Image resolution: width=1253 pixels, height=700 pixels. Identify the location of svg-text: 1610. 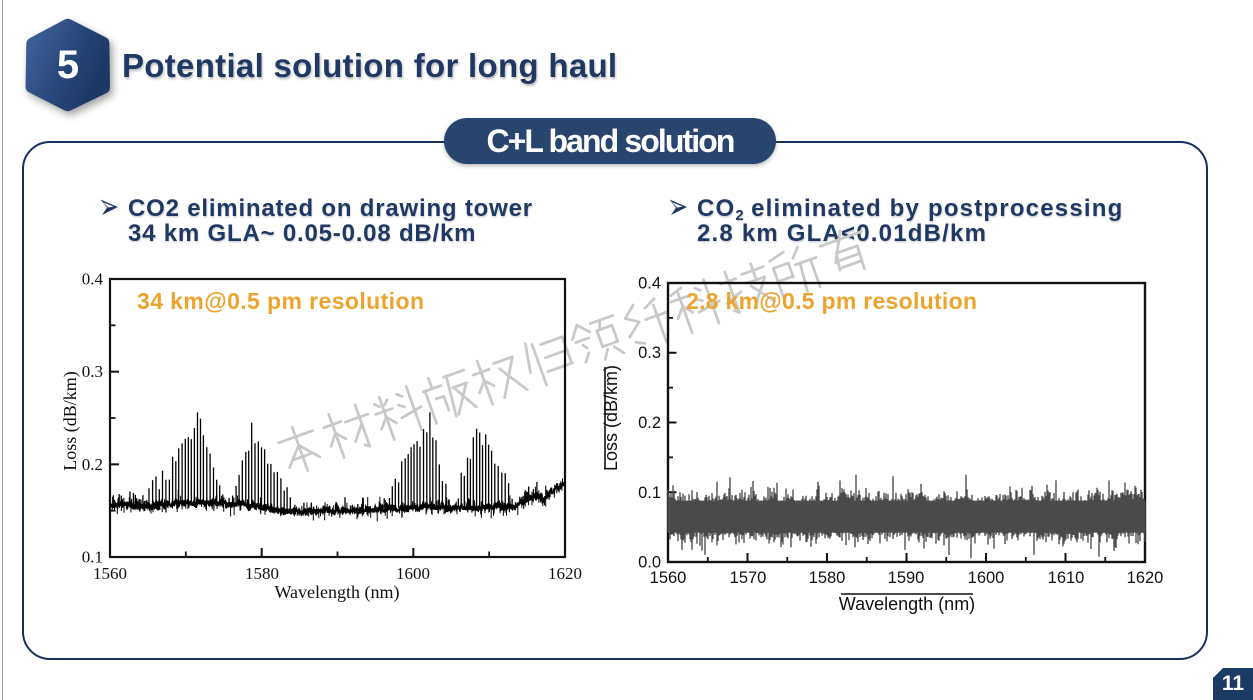
(1066, 578).